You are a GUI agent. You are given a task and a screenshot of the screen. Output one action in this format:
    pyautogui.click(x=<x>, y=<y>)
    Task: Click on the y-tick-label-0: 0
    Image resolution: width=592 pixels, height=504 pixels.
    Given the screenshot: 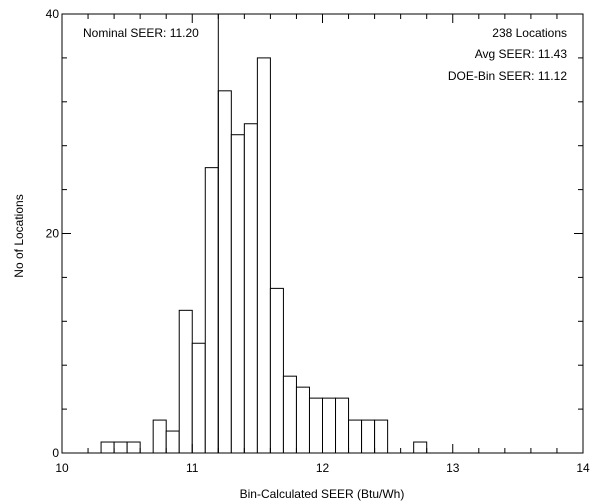 What is the action you would take?
    pyautogui.click(x=55, y=453)
    